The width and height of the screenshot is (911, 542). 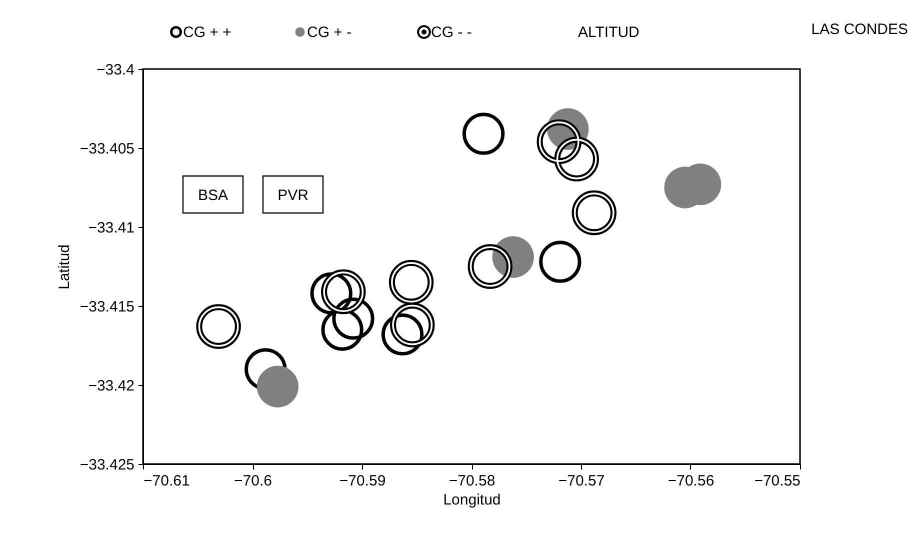 What do you see at coordinates (293, 195) in the screenshot?
I see `annotation: PVR` at bounding box center [293, 195].